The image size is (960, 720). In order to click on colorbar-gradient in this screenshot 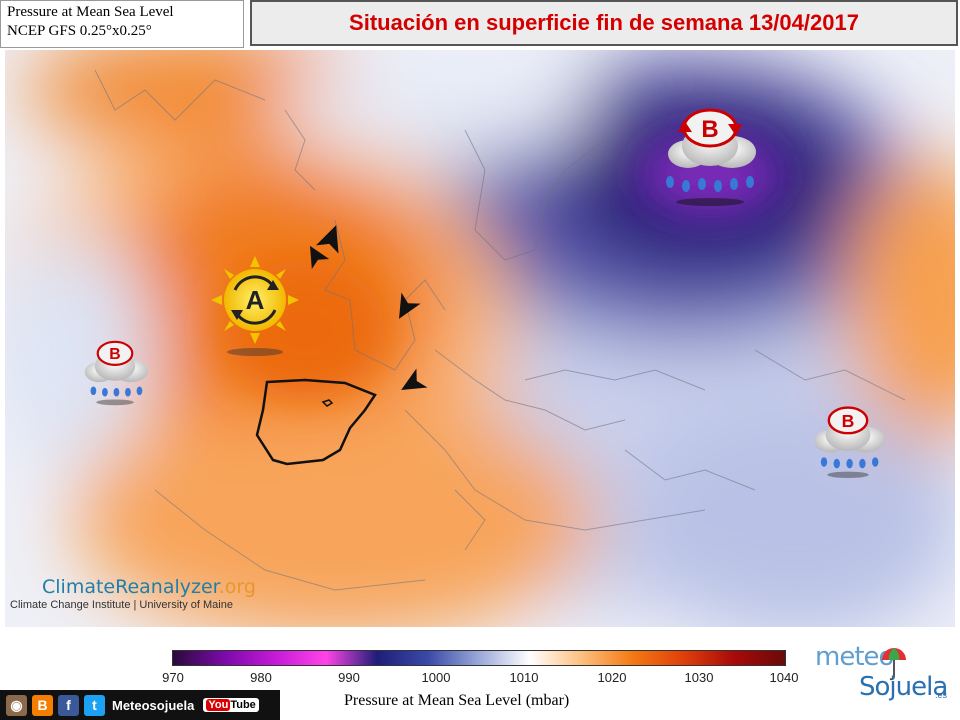, I will do `click(479, 658)`.